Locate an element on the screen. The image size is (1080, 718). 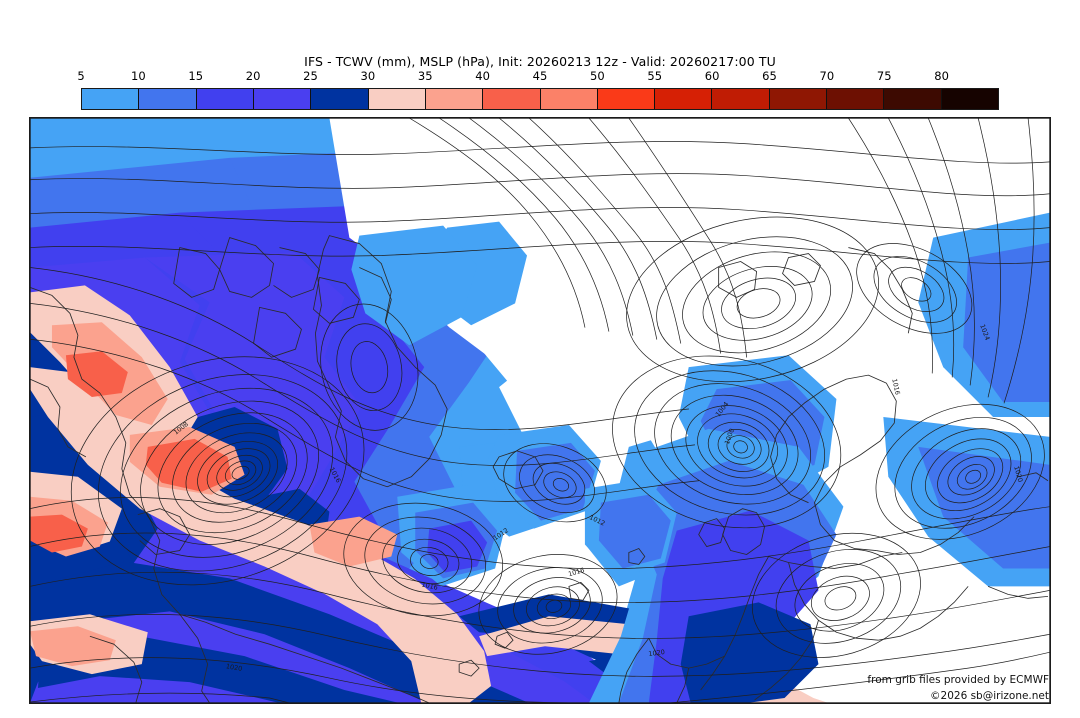
cyclone-spiral-atlantic is located at coordinates (217, 471).